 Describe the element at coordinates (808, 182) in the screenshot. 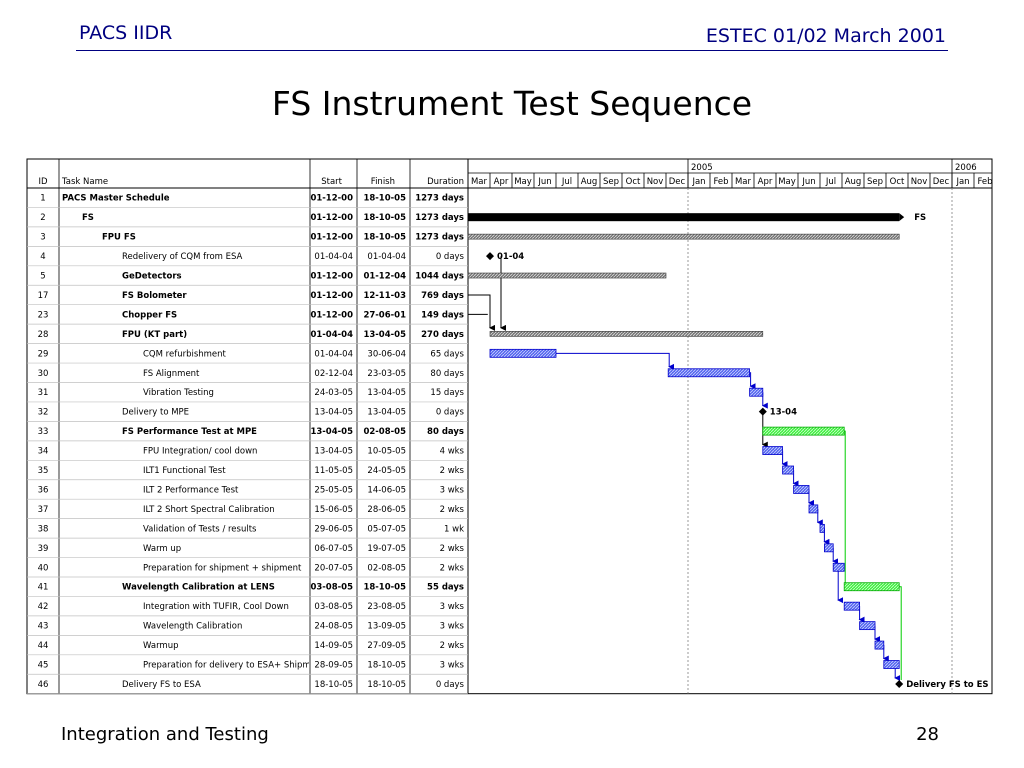

I see `month-label: Jun` at that location.